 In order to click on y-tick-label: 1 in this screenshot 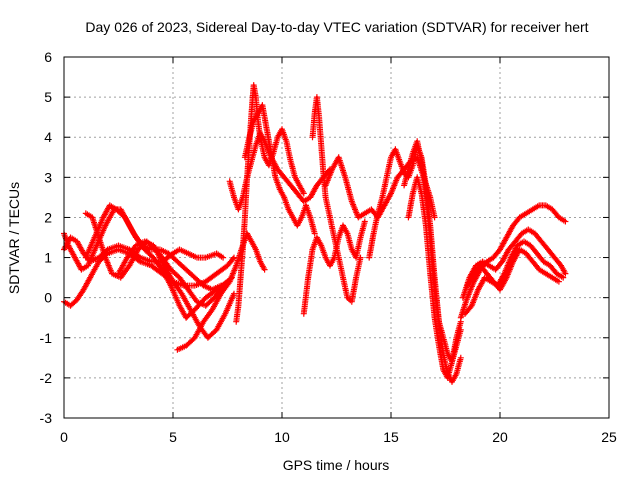, I will do `click(48, 258)`.